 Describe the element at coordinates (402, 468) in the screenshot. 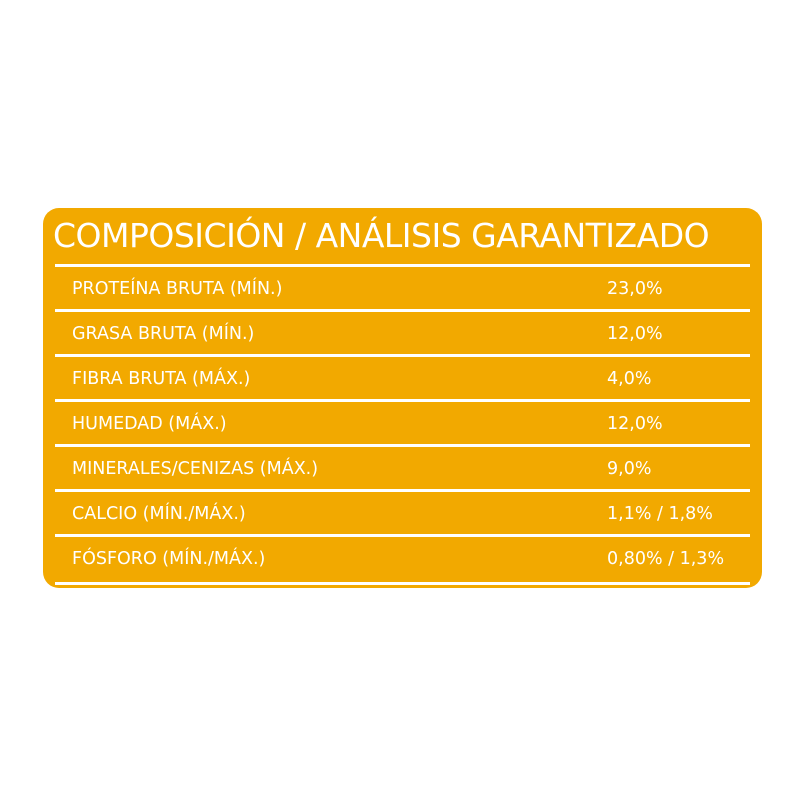

I see `table-row: MINERALES/CENIZAS (MÁX.) 9,0%` at that location.